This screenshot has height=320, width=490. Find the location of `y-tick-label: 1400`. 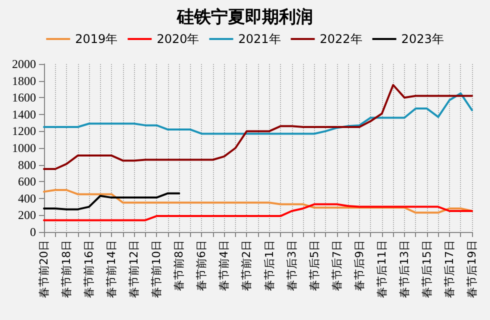

y-tick-label: 1400 is located at coordinates (24, 114).